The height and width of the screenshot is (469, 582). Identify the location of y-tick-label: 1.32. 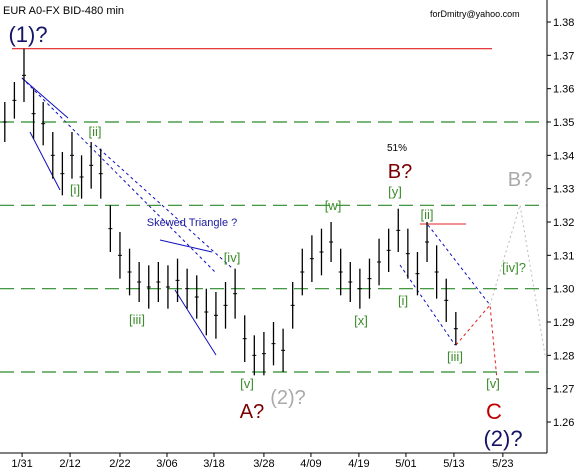
(563, 223).